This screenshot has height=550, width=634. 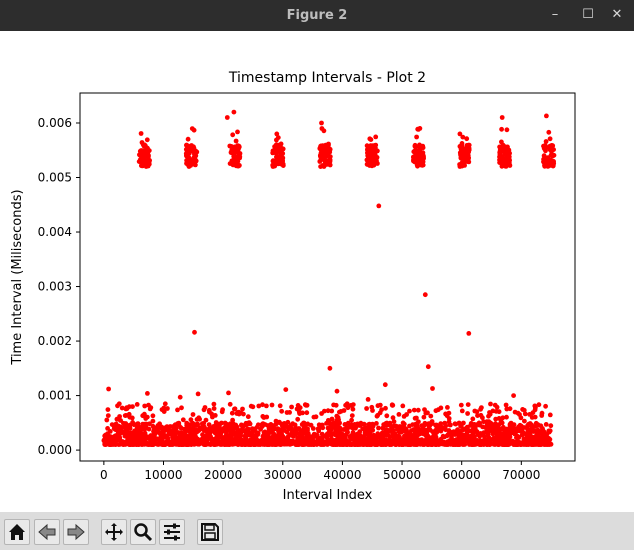 I want to click on minimize-button: –, so click(x=555, y=14).